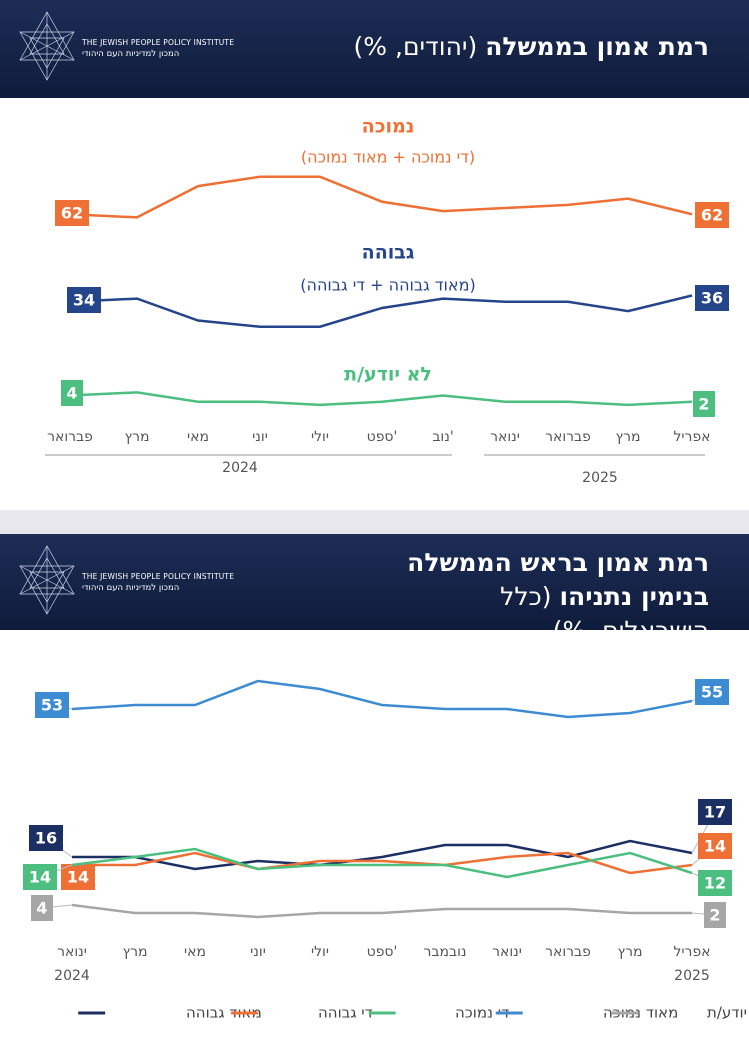  I want to click on separator, so click(374, 522).